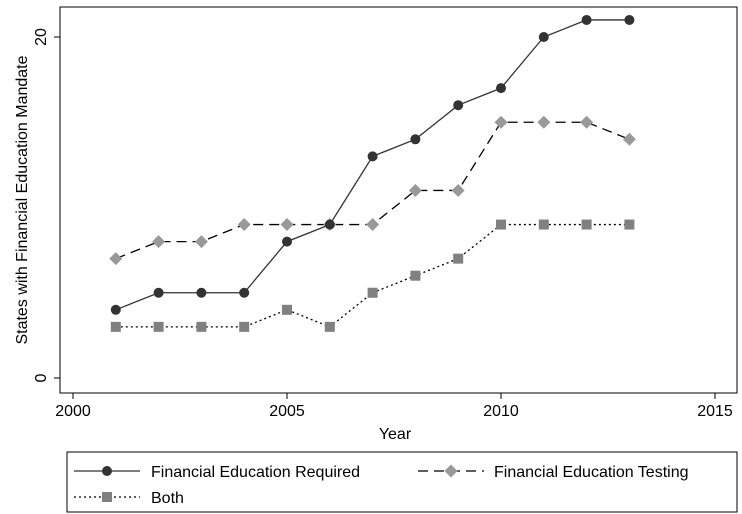 The width and height of the screenshot is (742, 514). What do you see at coordinates (287, 411) in the screenshot?
I see `x-tick-label: 2005` at bounding box center [287, 411].